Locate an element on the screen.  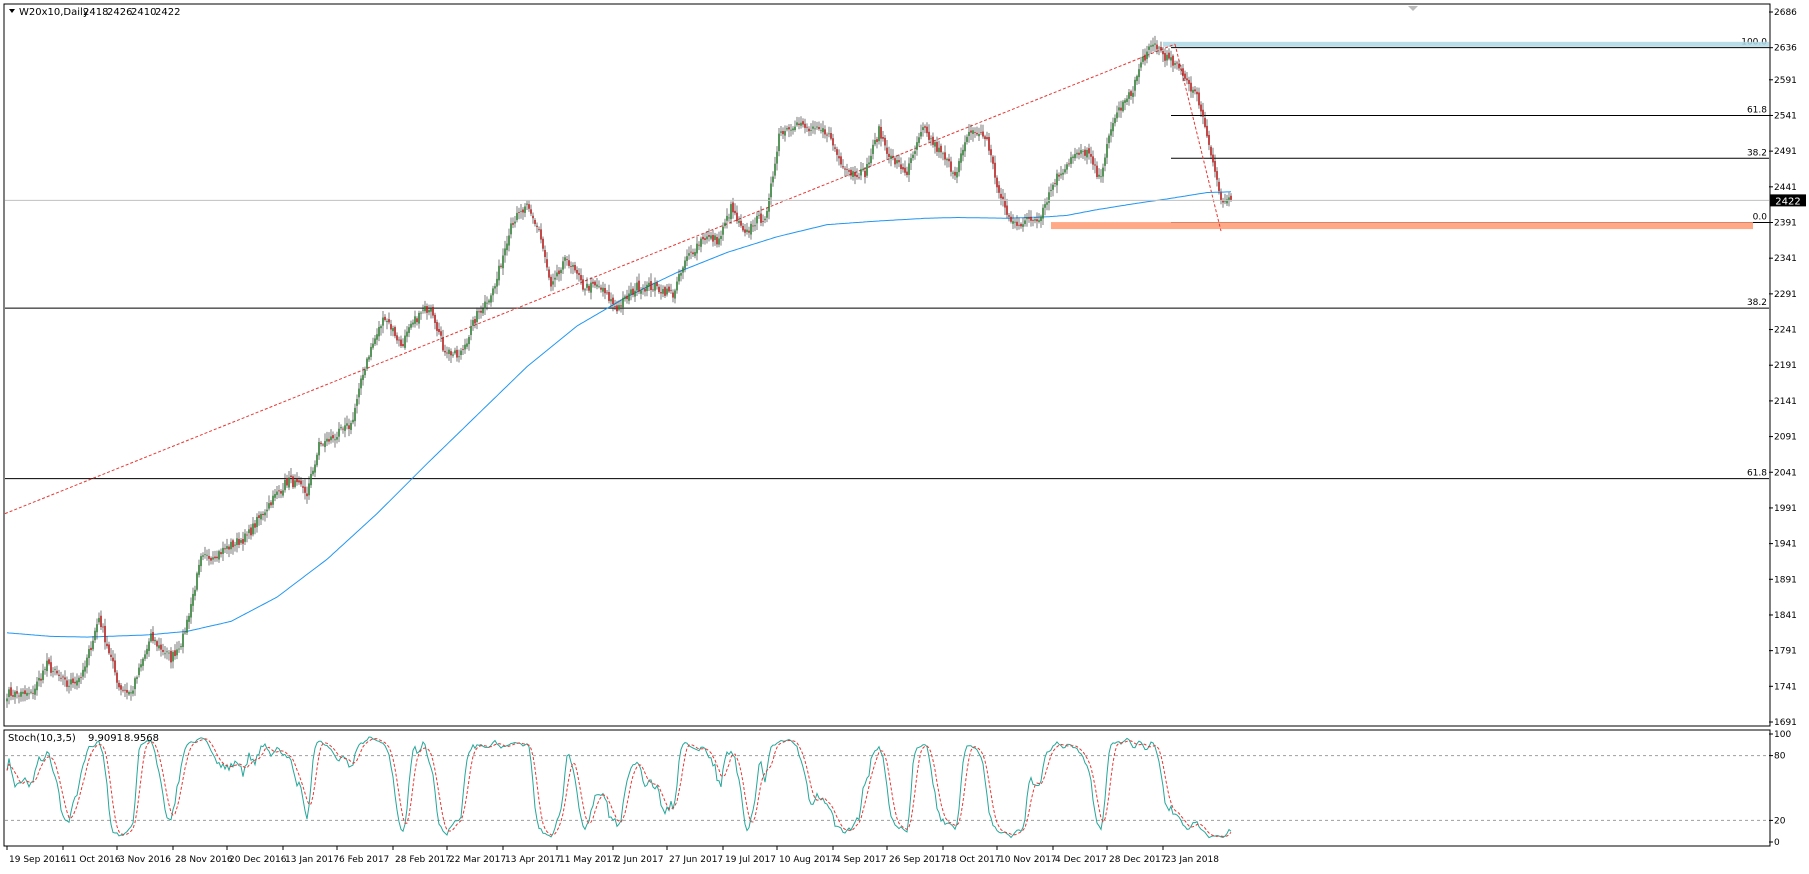
x-tick-label: 11 Oct 2016 is located at coordinates (93, 860).